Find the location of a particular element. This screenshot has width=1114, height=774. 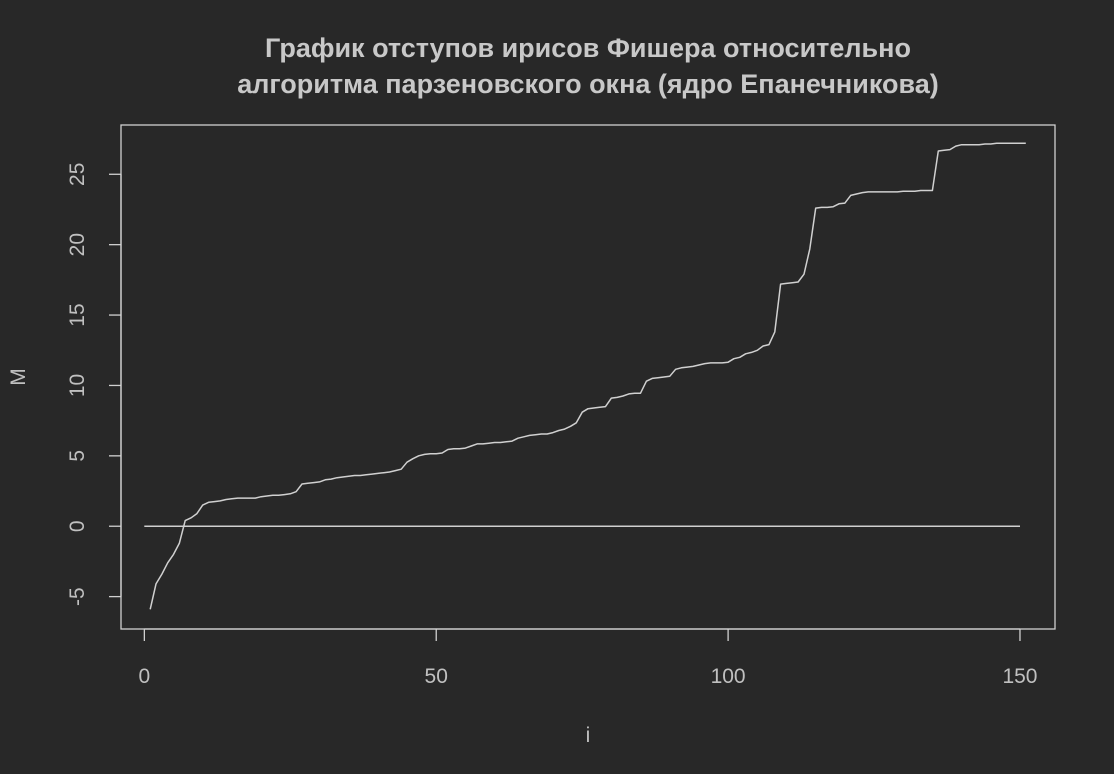

y-tick-label: 25 is located at coordinates (77, 174).